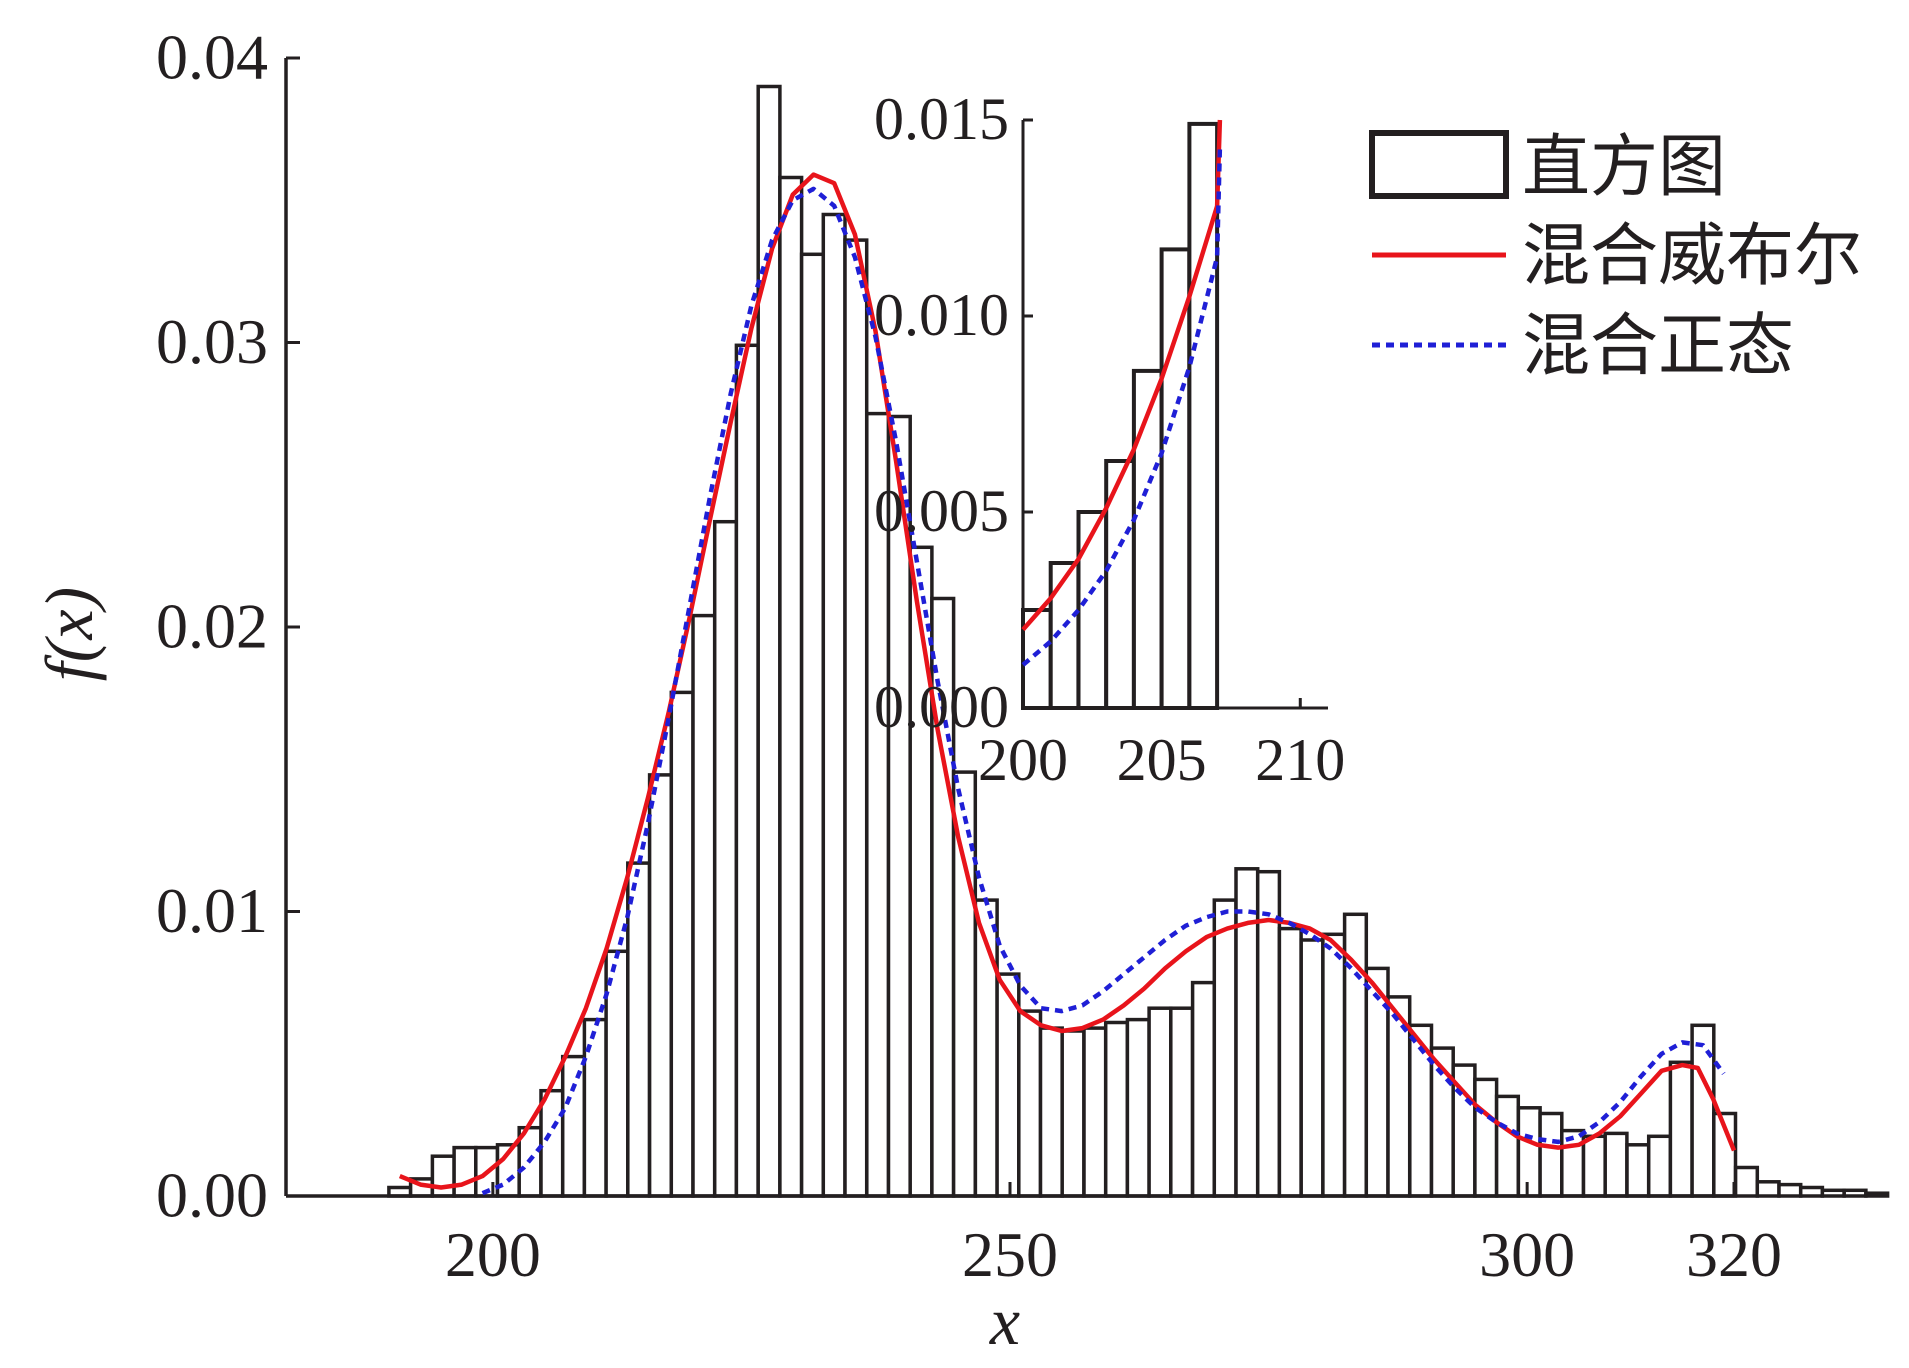 This screenshot has height=1368, width=1909. I want to click on inset-y-tick-label: 0.000, so click(941, 707).